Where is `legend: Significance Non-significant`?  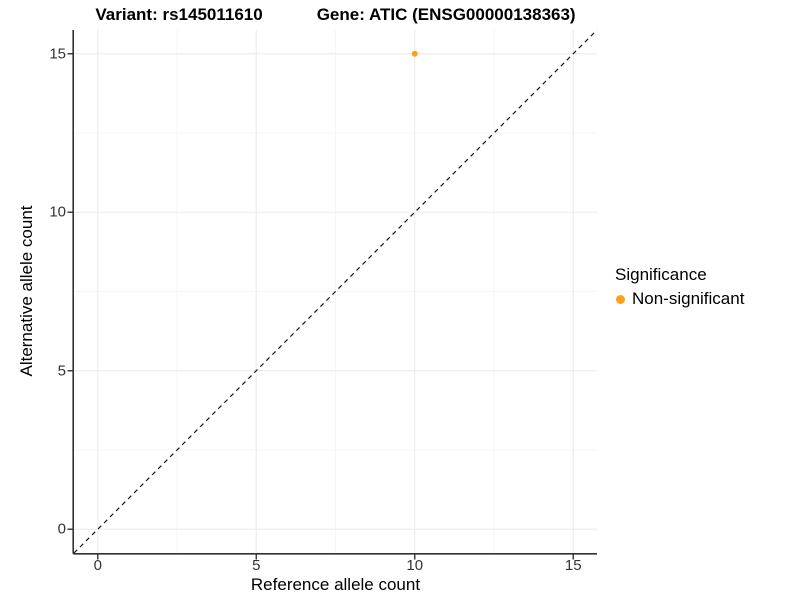
legend: Significance Non-significant is located at coordinates (679, 287).